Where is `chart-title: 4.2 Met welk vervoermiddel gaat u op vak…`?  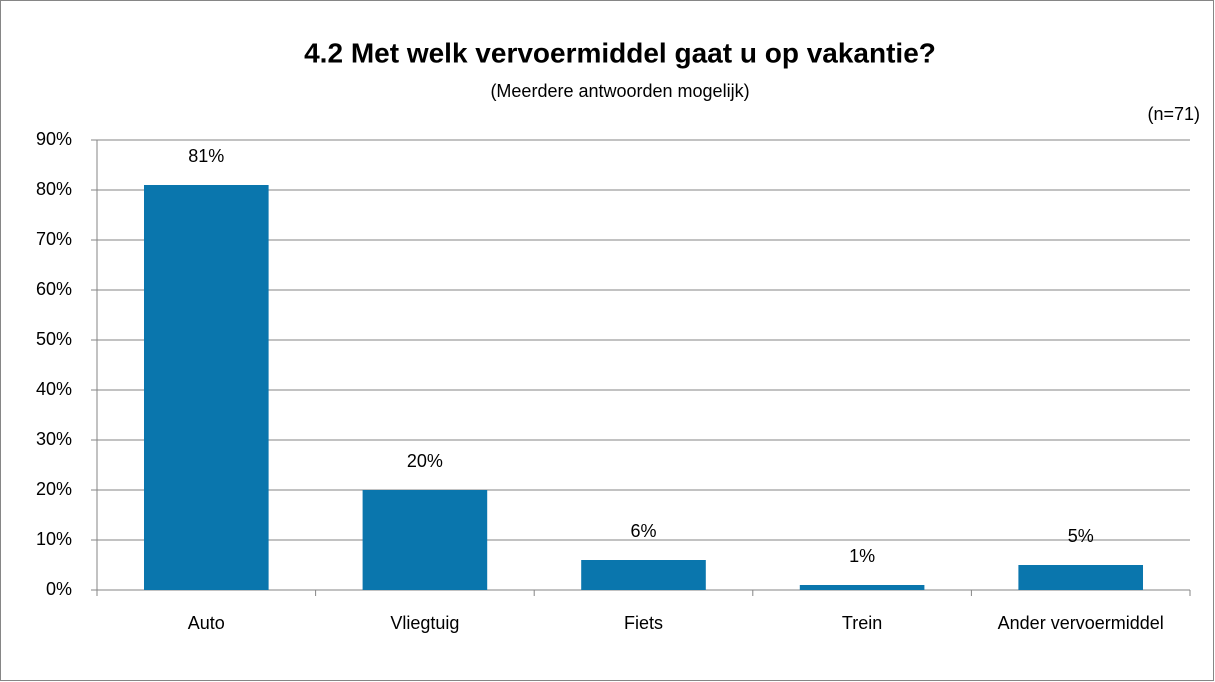
chart-title: 4.2 Met welk vervoermiddel gaat u op vak… is located at coordinates (620, 52).